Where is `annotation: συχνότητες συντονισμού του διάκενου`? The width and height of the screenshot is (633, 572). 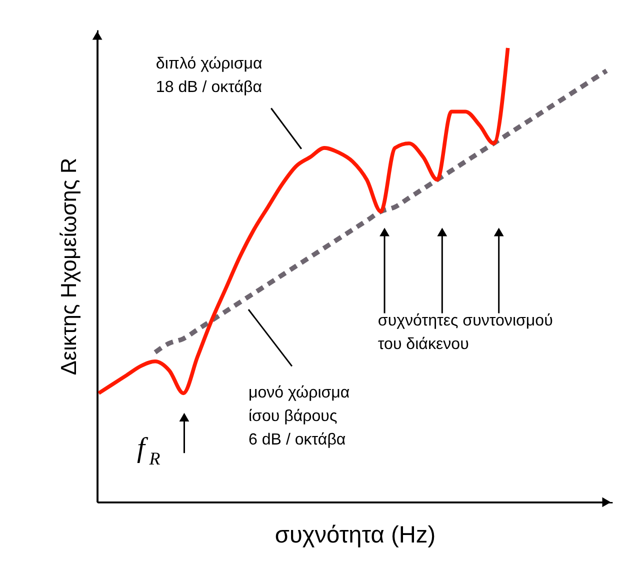 annotation: συχνότητες συντονισμού του διάκενου is located at coordinates (465, 333).